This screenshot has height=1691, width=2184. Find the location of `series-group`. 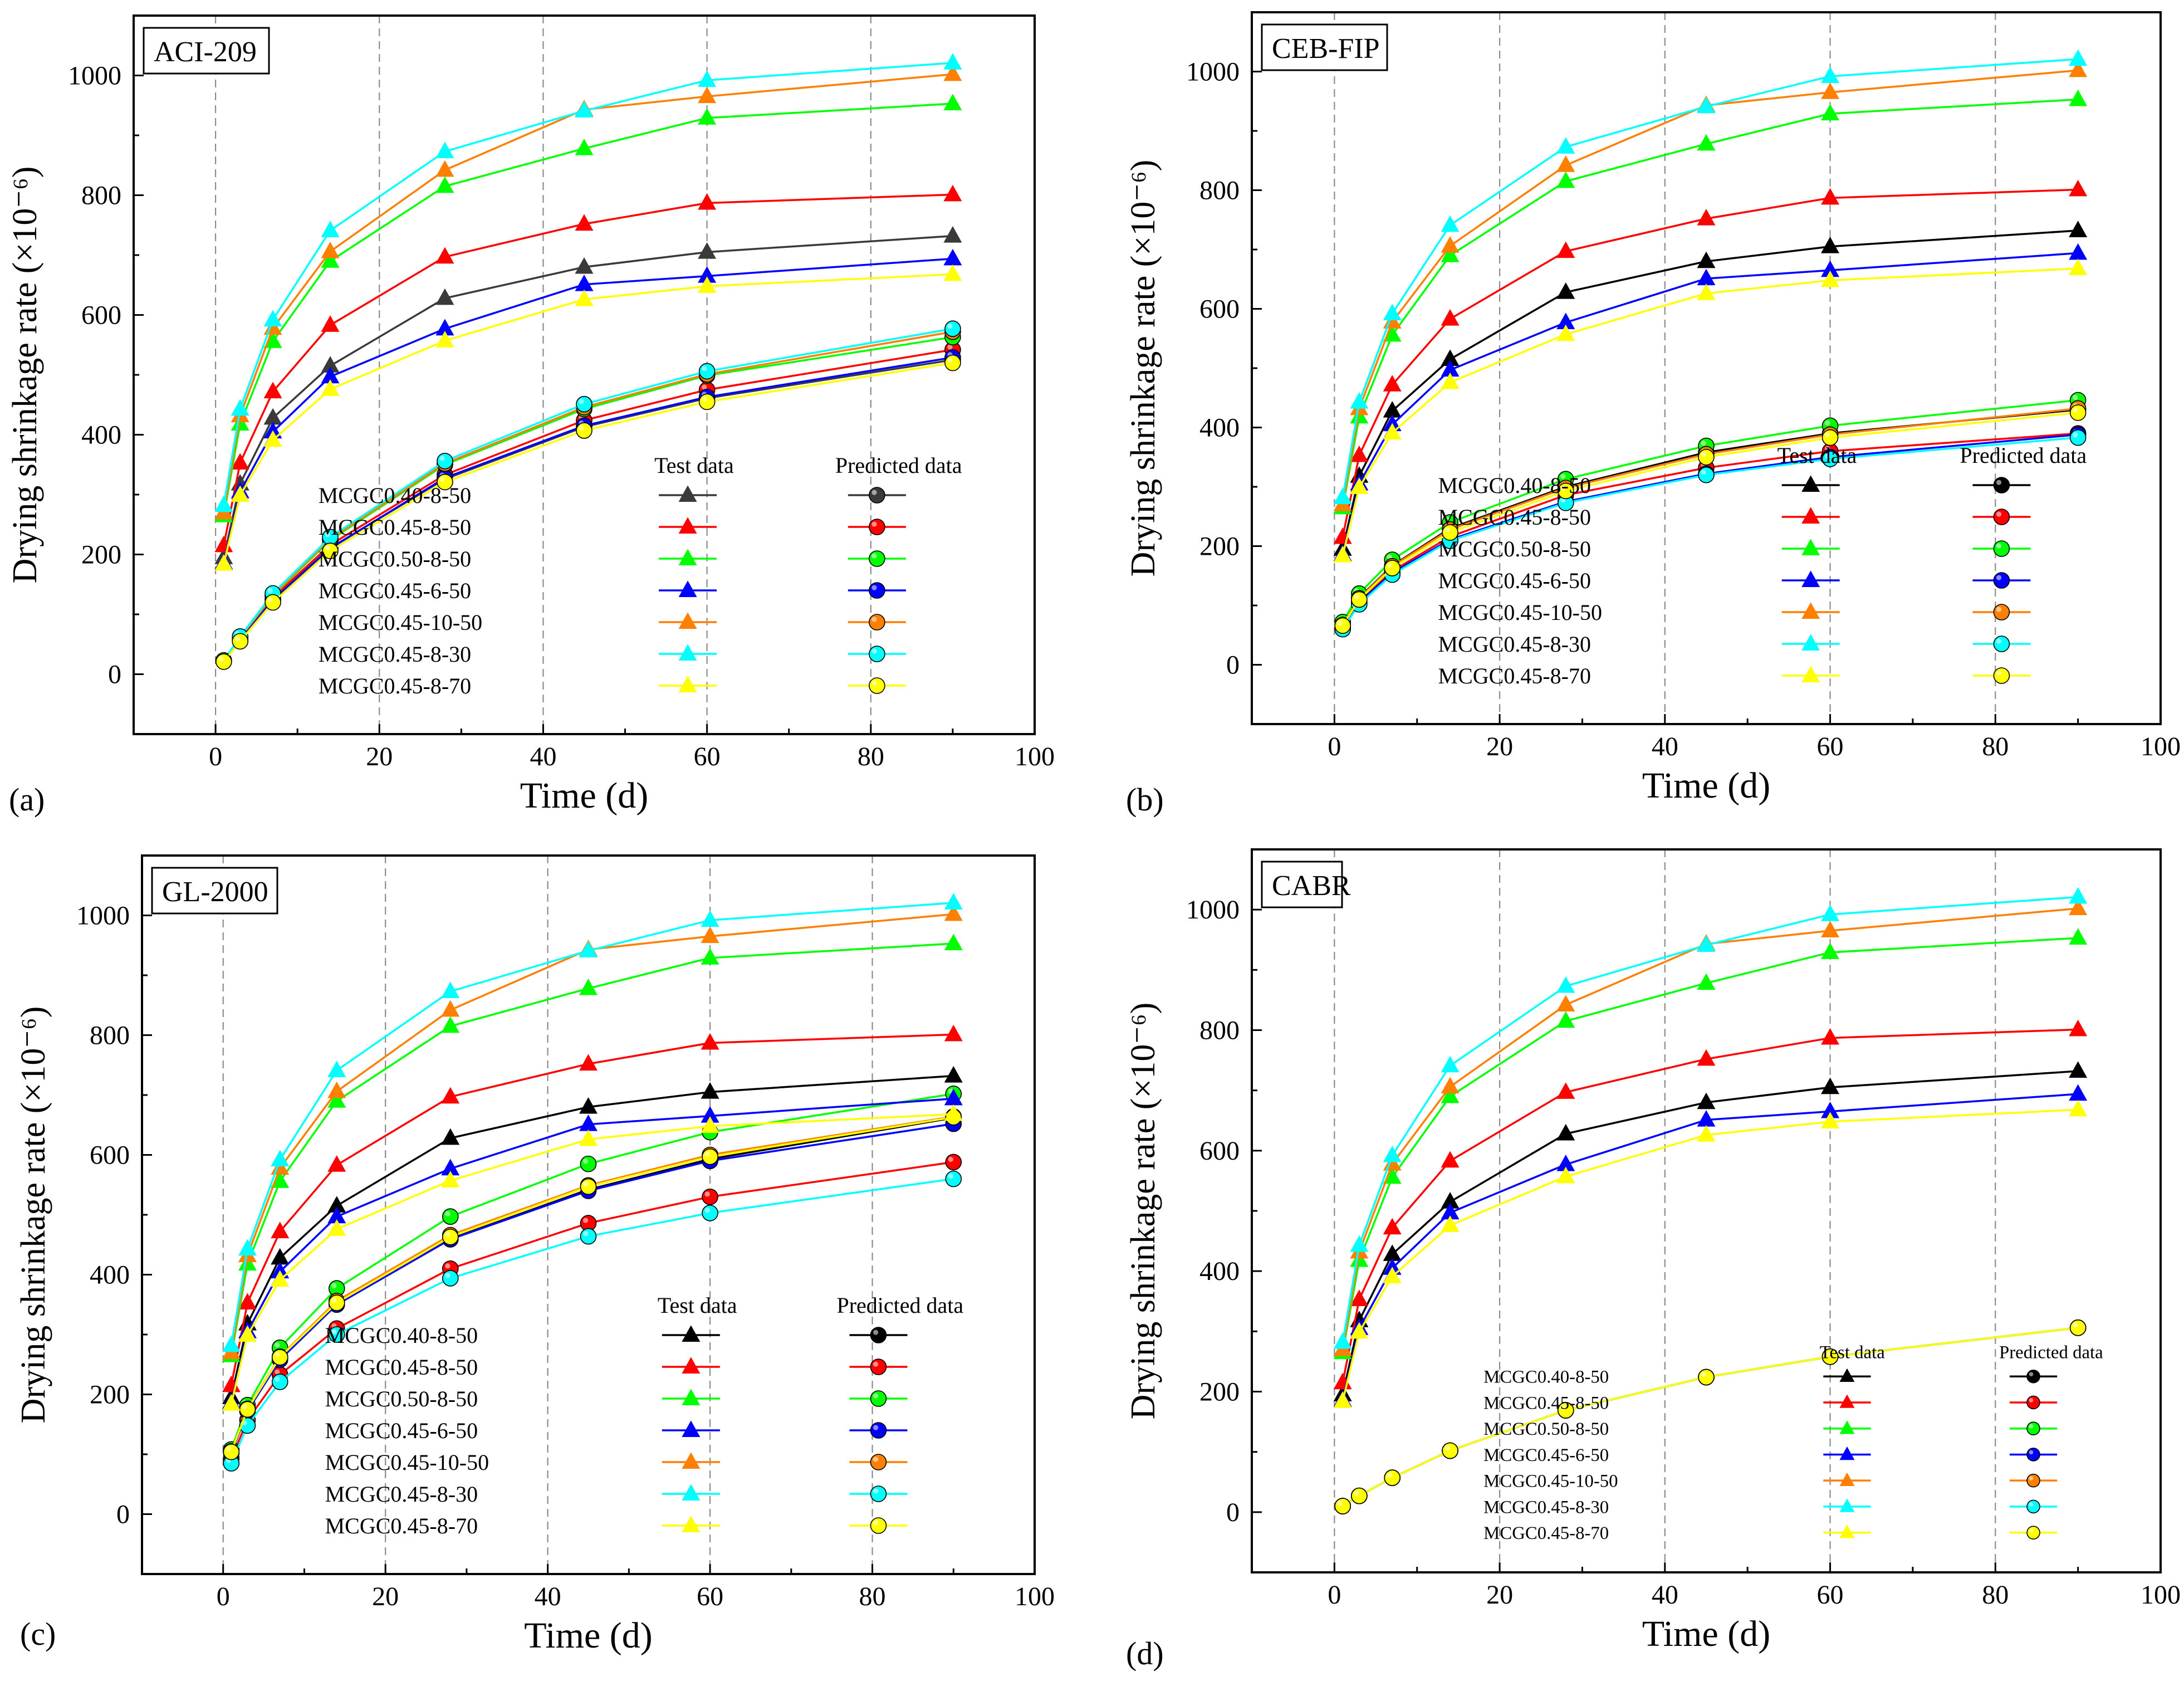

series-group is located at coordinates (1710, 343).